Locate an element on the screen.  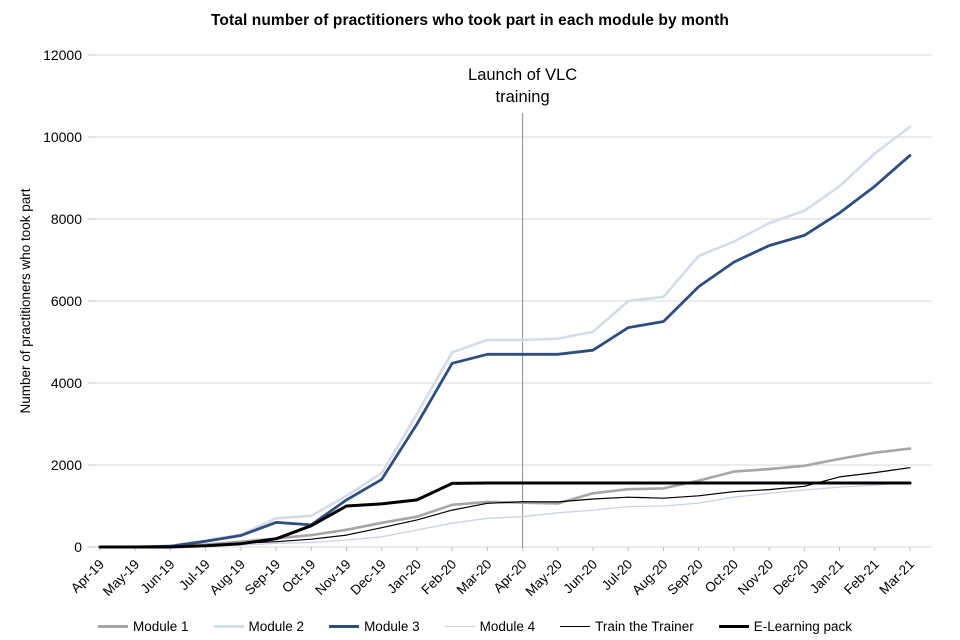
x-tick-label: Sep-20 is located at coordinates (684, 577).